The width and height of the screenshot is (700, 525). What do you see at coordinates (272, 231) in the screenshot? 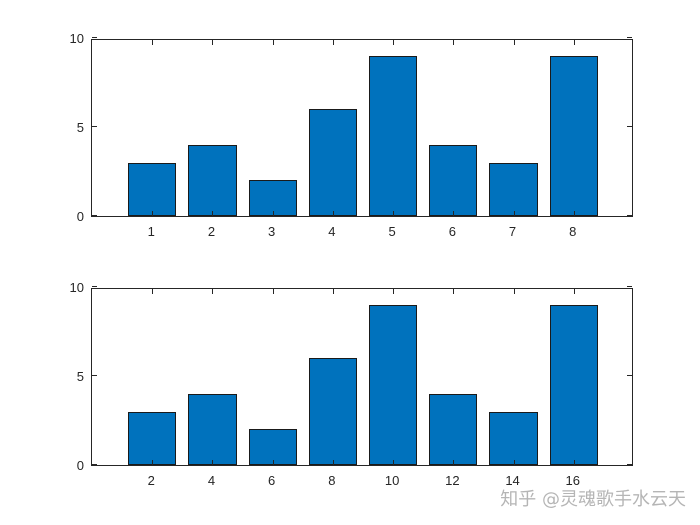
I see `x-tick-label: 3` at bounding box center [272, 231].